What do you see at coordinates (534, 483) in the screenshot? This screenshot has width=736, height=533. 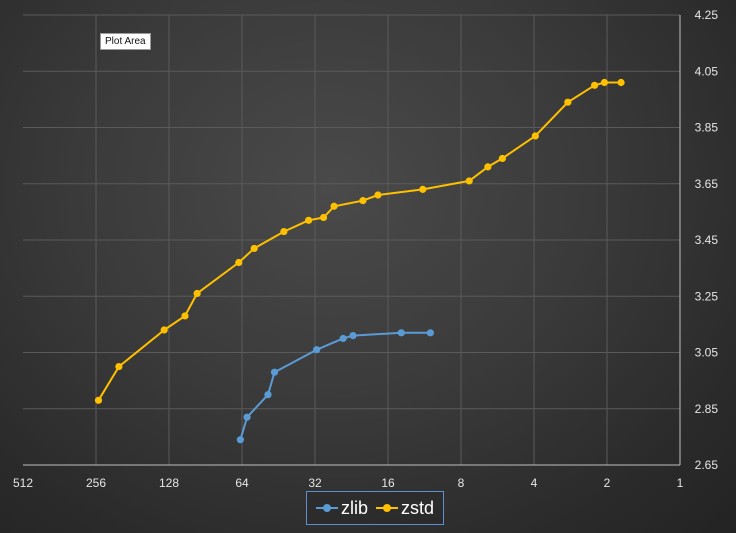 I see `x-tick-label: 4` at bounding box center [534, 483].